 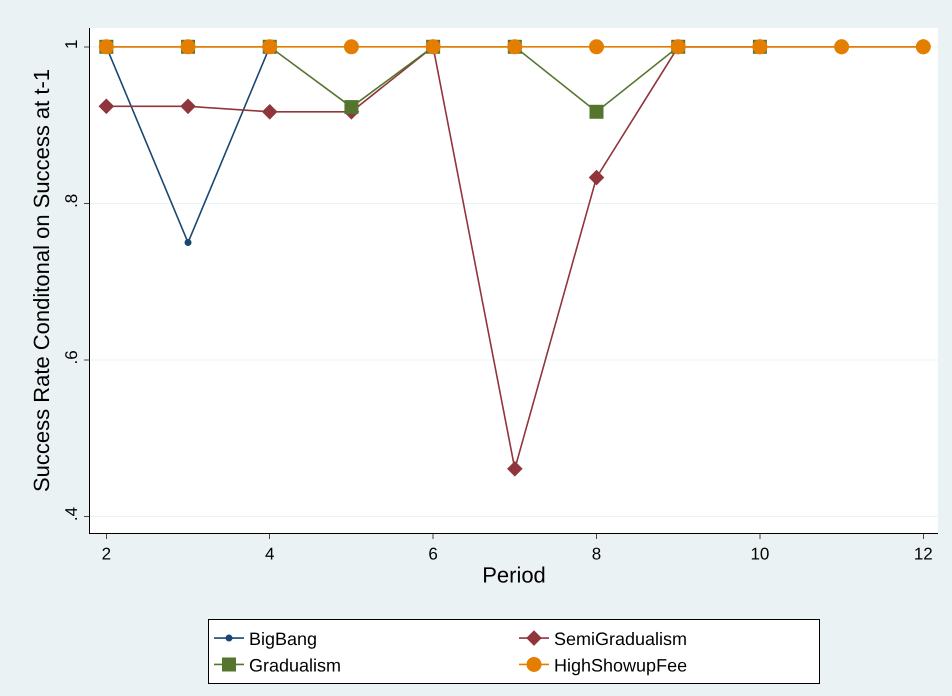 I want to click on y-tick-label: .8, so click(x=72, y=201).